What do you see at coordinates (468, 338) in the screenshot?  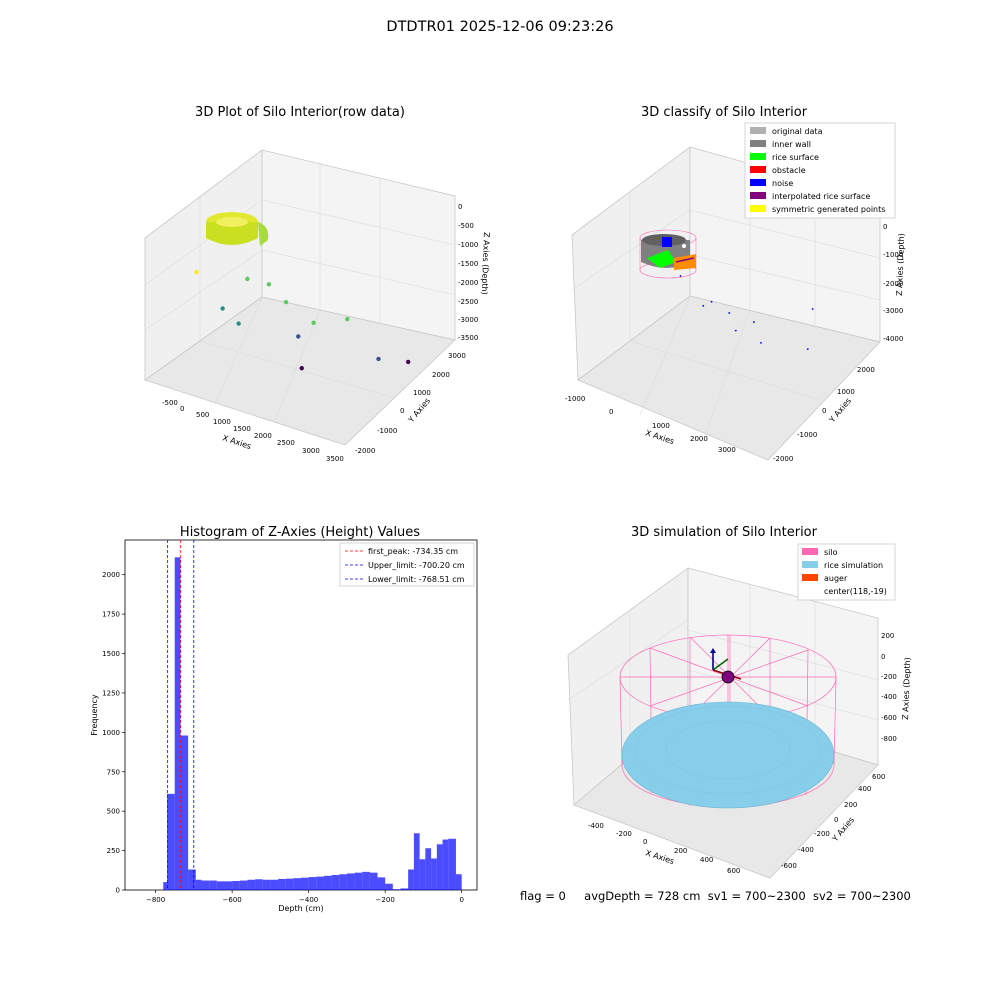 I see `raw-z-tick: -3500` at bounding box center [468, 338].